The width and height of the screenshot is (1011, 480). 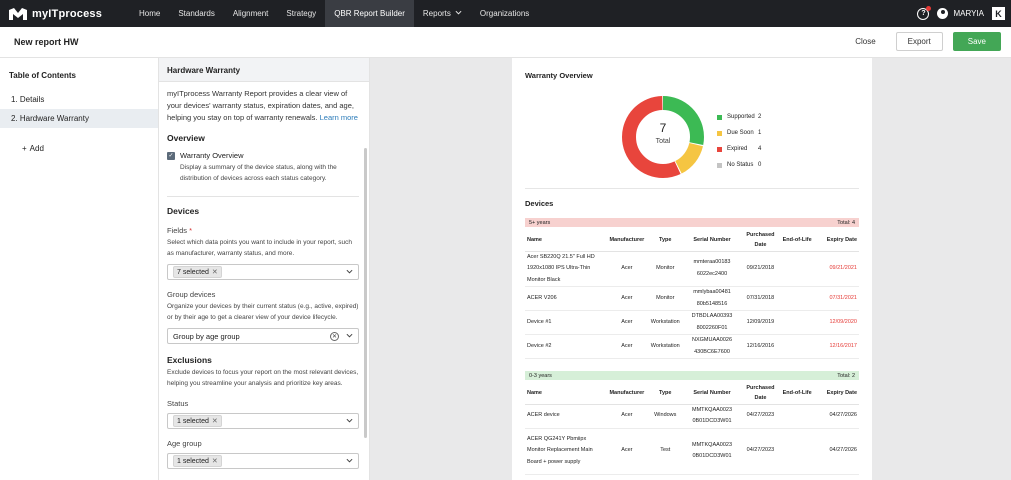 What do you see at coordinates (46, 42) in the screenshot?
I see `page-title: New report HW` at bounding box center [46, 42].